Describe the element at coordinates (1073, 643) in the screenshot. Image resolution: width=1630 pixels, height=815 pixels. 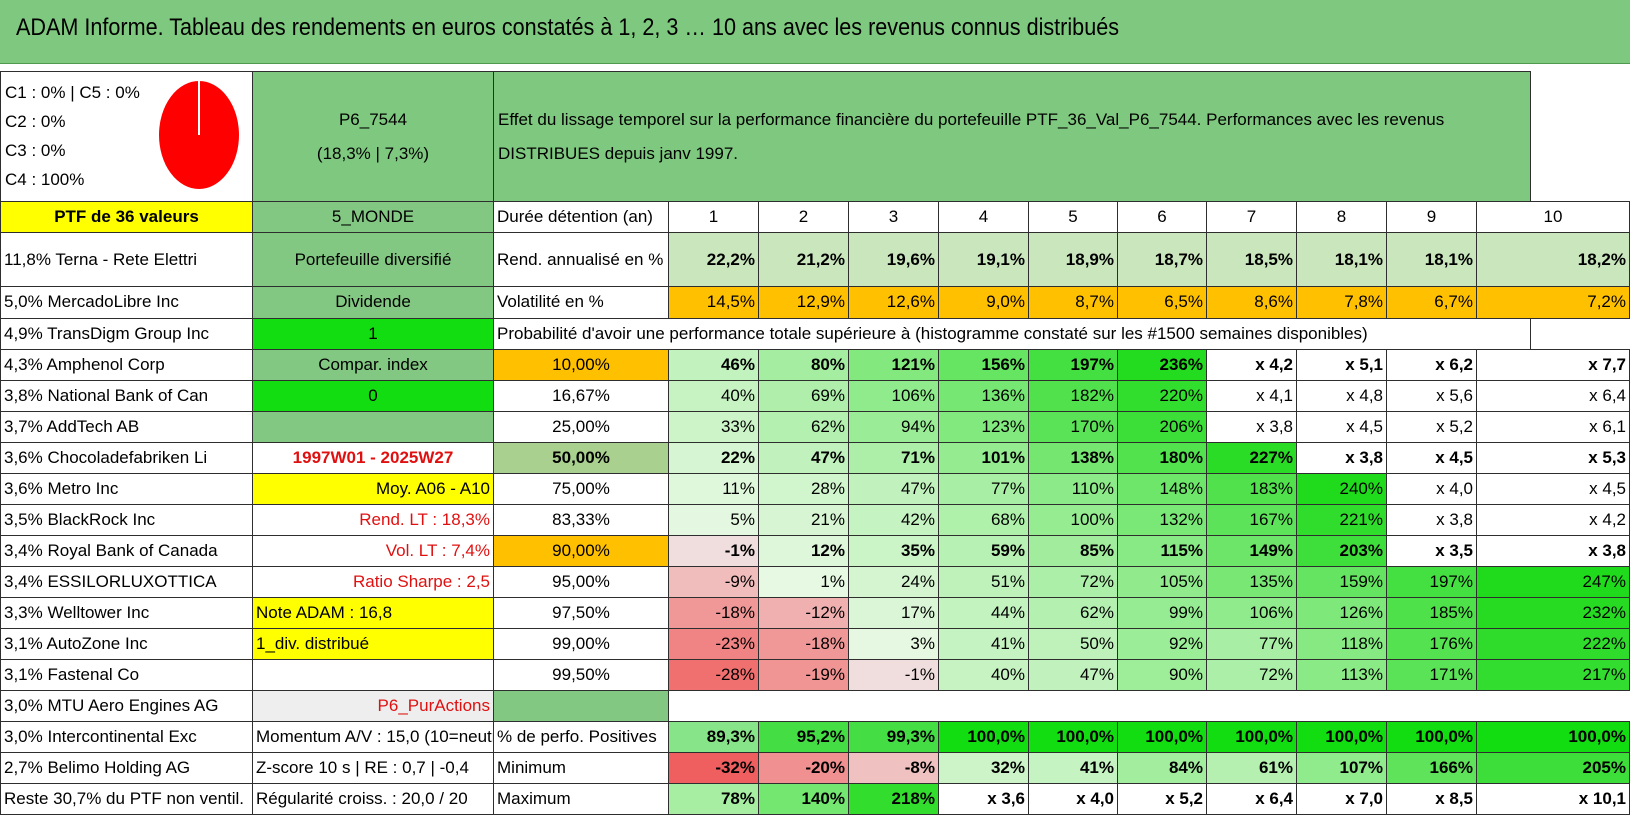
I see `probability-value: 50%` at that location.